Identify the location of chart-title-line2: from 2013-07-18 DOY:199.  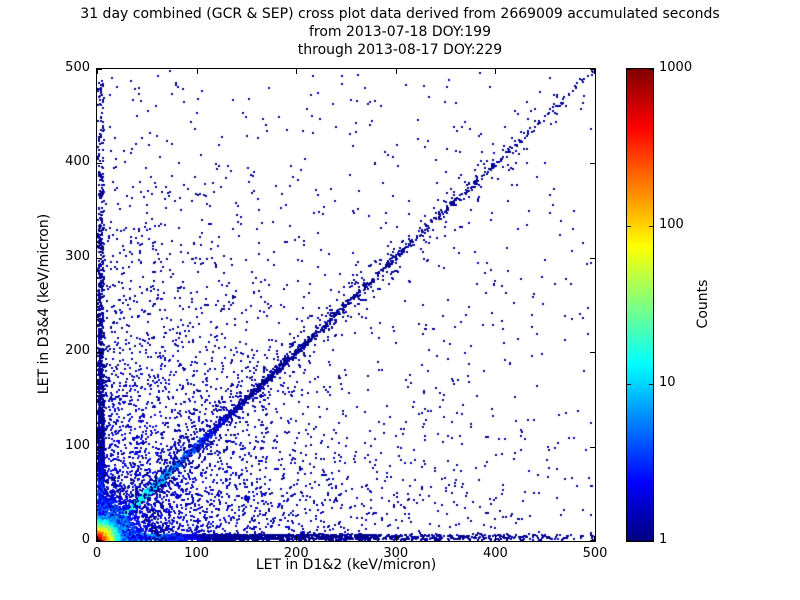
(399, 32).